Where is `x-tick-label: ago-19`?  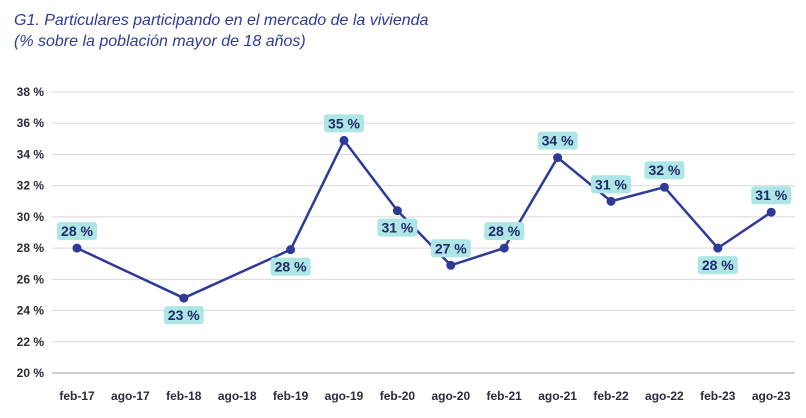 x-tick-label: ago-19 is located at coordinates (344, 396).